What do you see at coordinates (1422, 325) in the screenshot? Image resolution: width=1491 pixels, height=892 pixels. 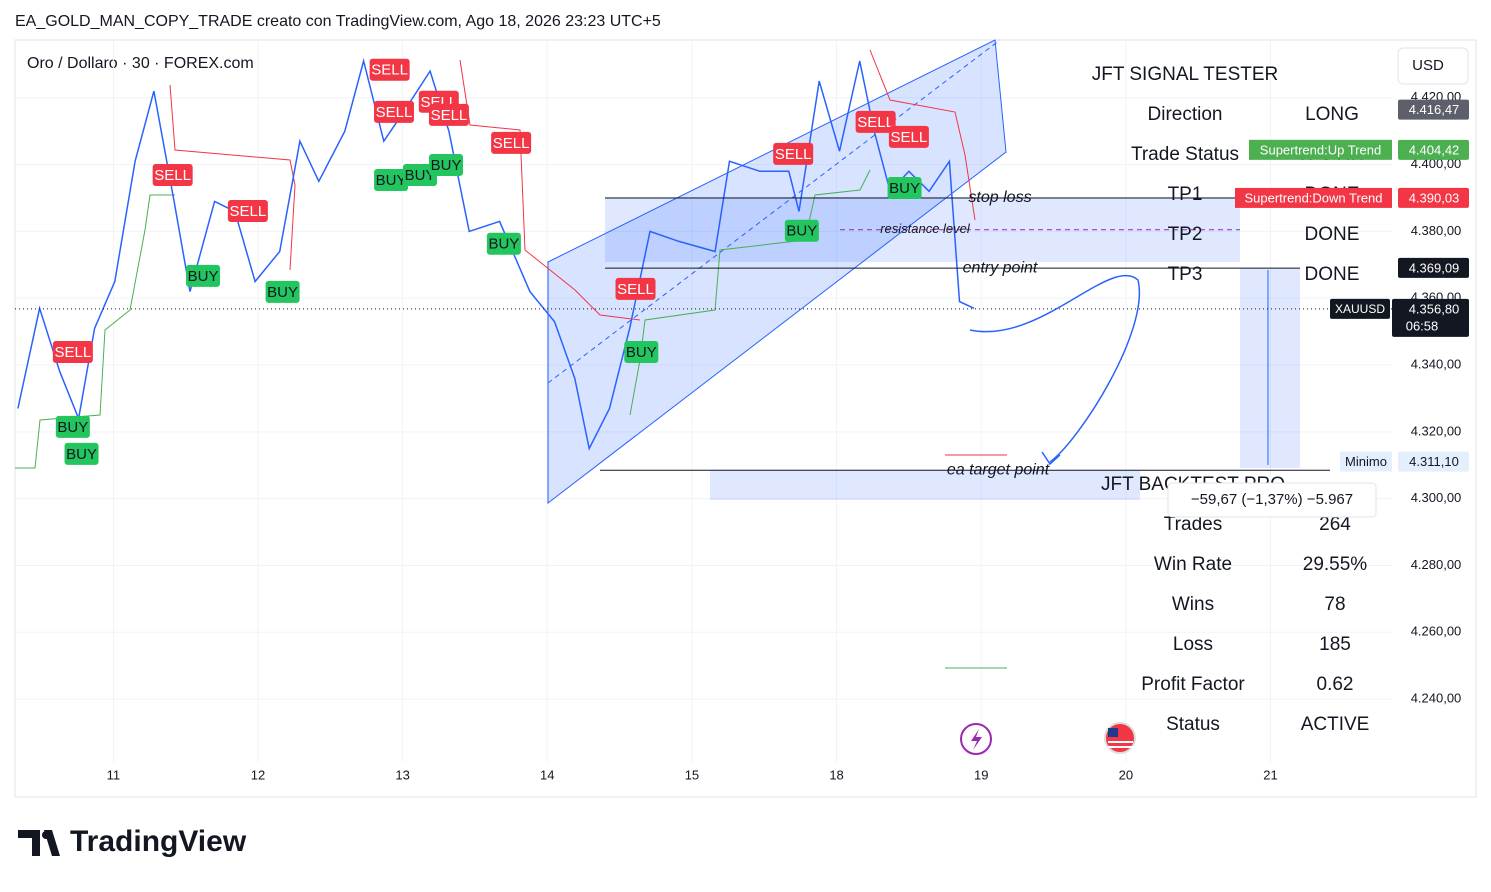 I see `countdown: 06:58` at bounding box center [1422, 325].